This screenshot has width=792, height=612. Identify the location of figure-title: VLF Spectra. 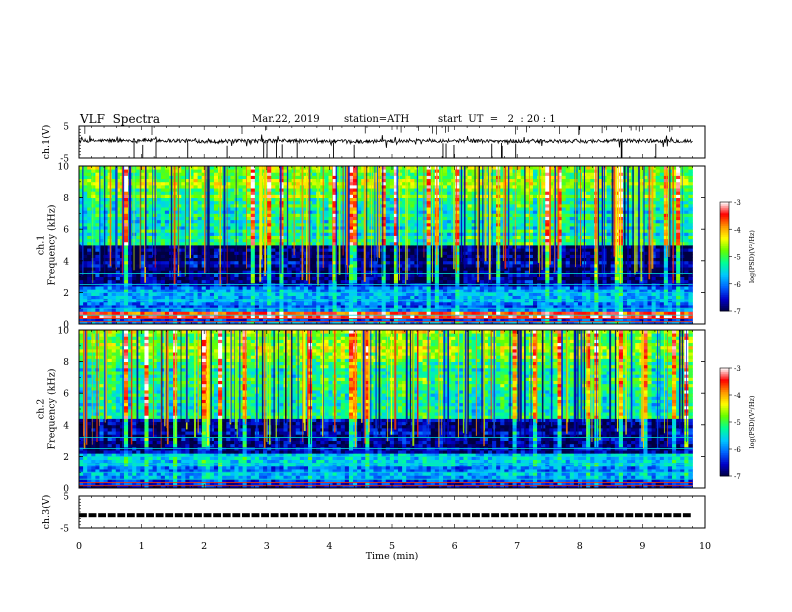
(120, 119).